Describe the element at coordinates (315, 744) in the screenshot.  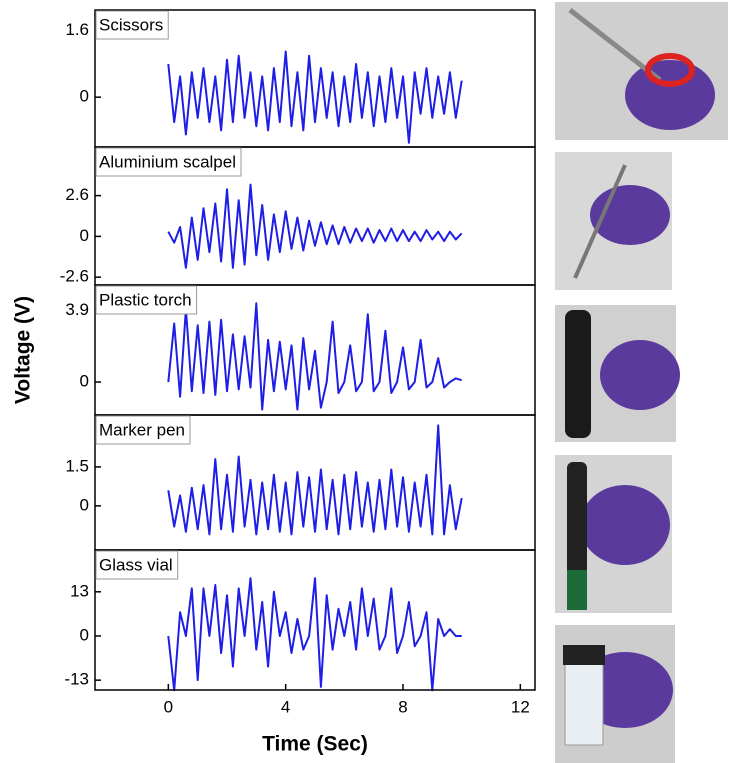
I see `x-axis-label: Time (Sec)` at that location.